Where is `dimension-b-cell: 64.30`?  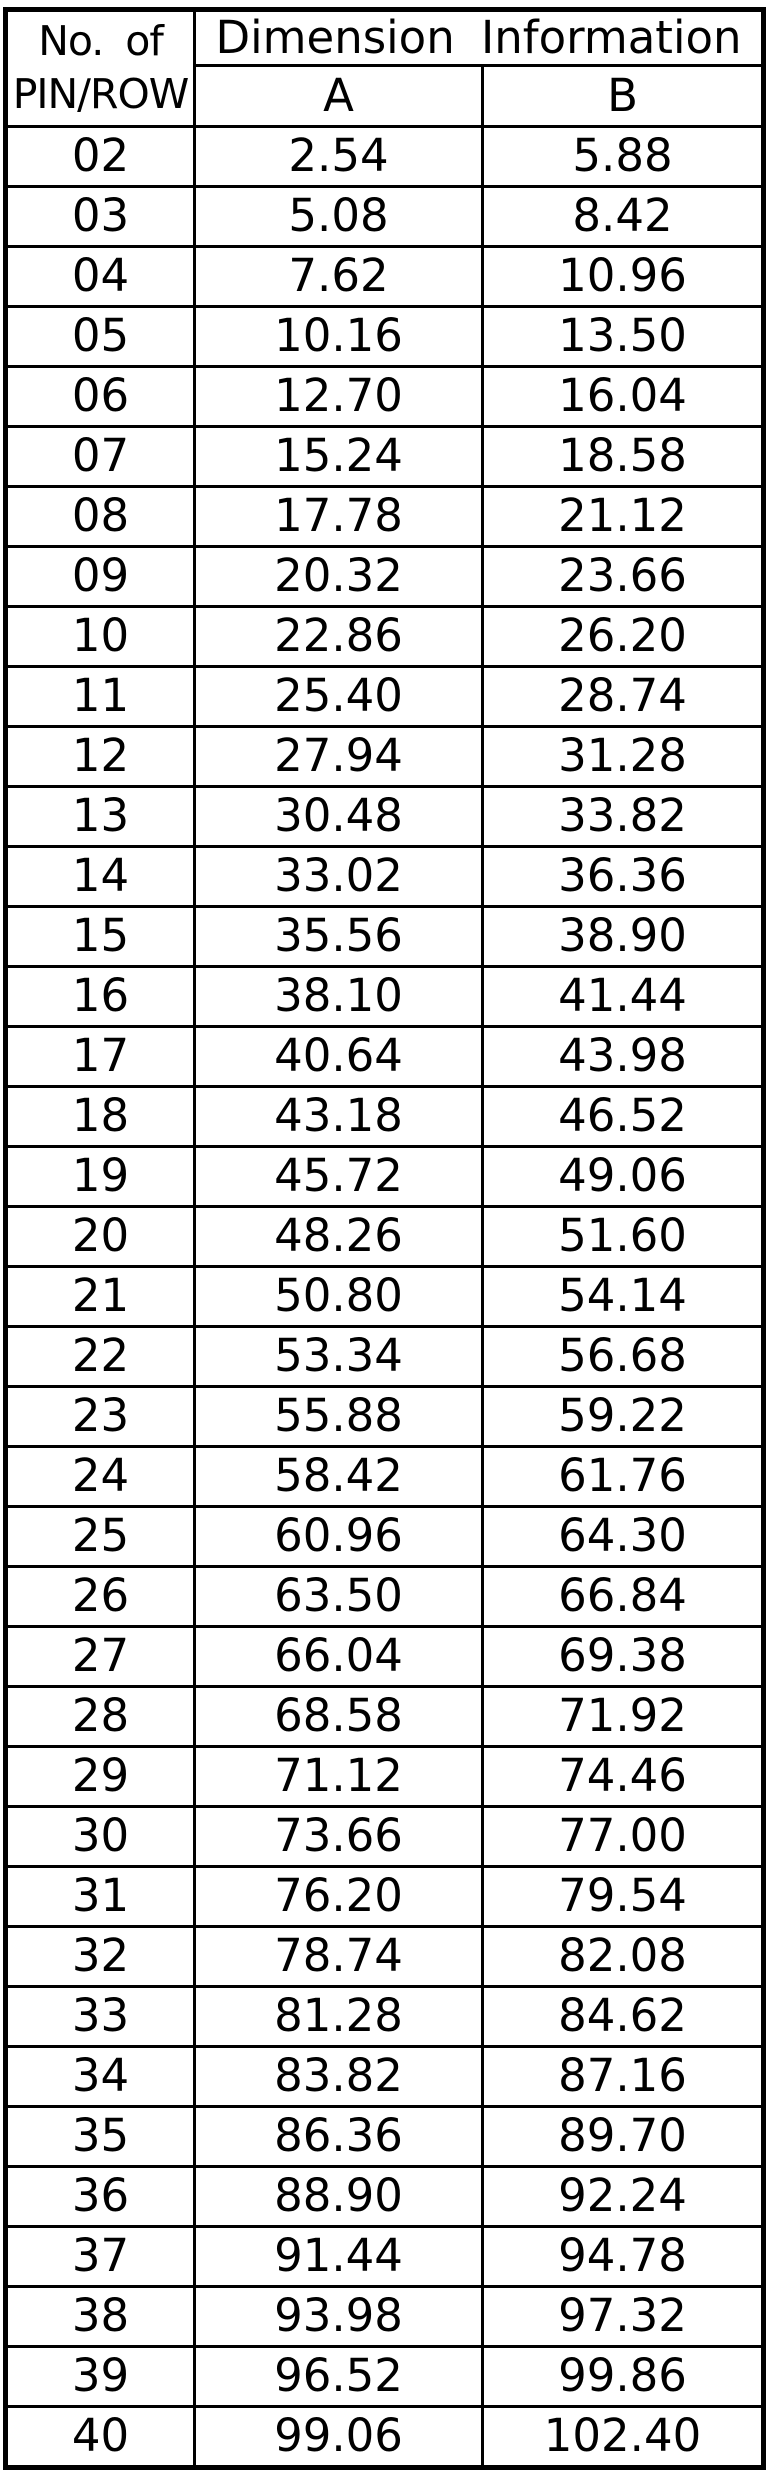 dimension-b-cell: 64.30 is located at coordinates (623, 1536).